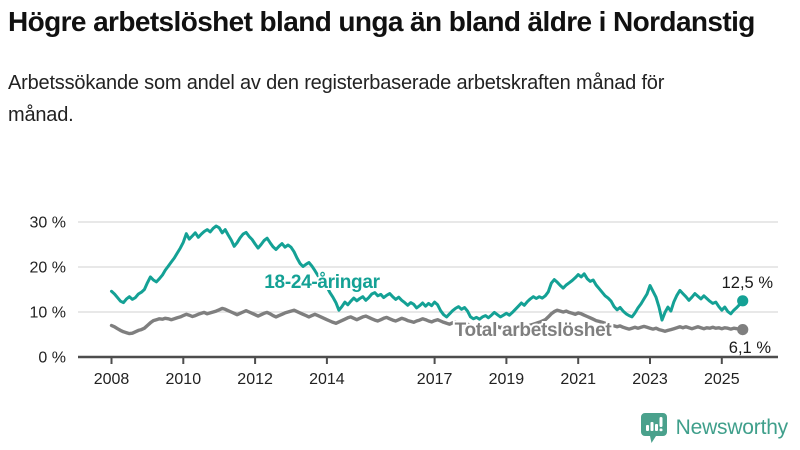  I want to click on x-tick-label: 2021, so click(578, 379).